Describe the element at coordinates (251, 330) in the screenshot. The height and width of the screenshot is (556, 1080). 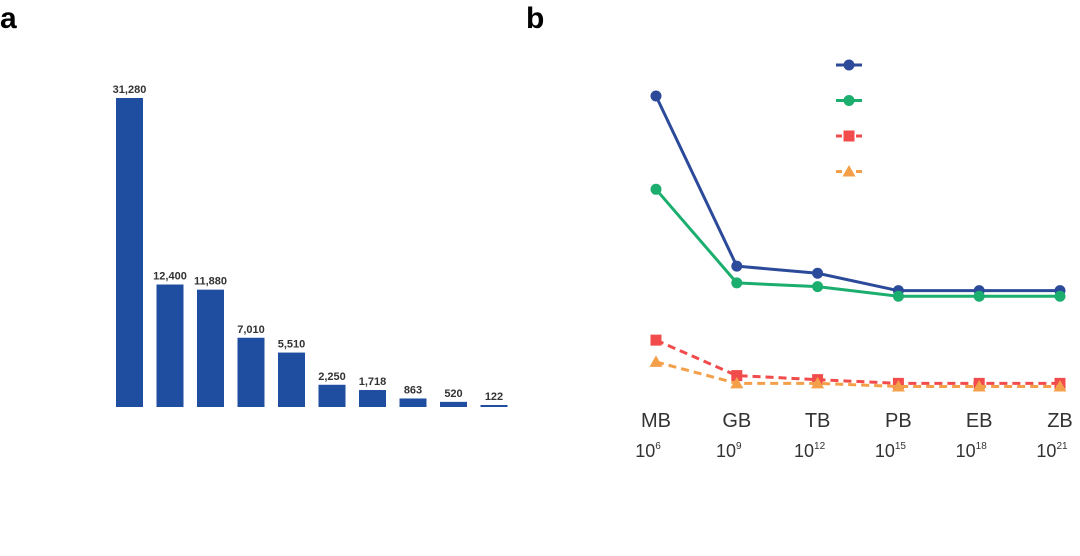
I see `bar-value-label-3: 7,010` at that location.